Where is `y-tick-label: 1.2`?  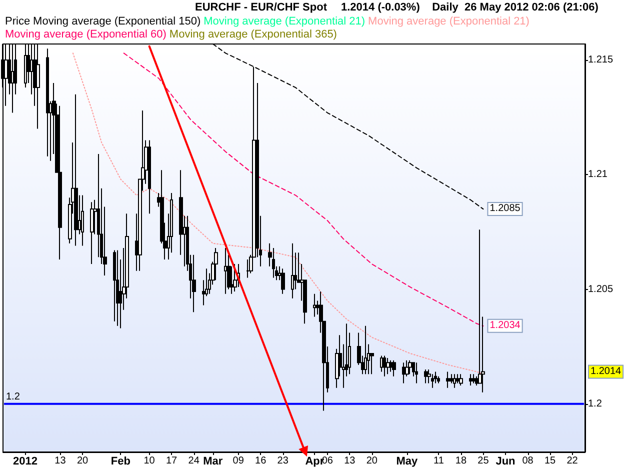
y-tick-label: 1.2 is located at coordinates (595, 404).